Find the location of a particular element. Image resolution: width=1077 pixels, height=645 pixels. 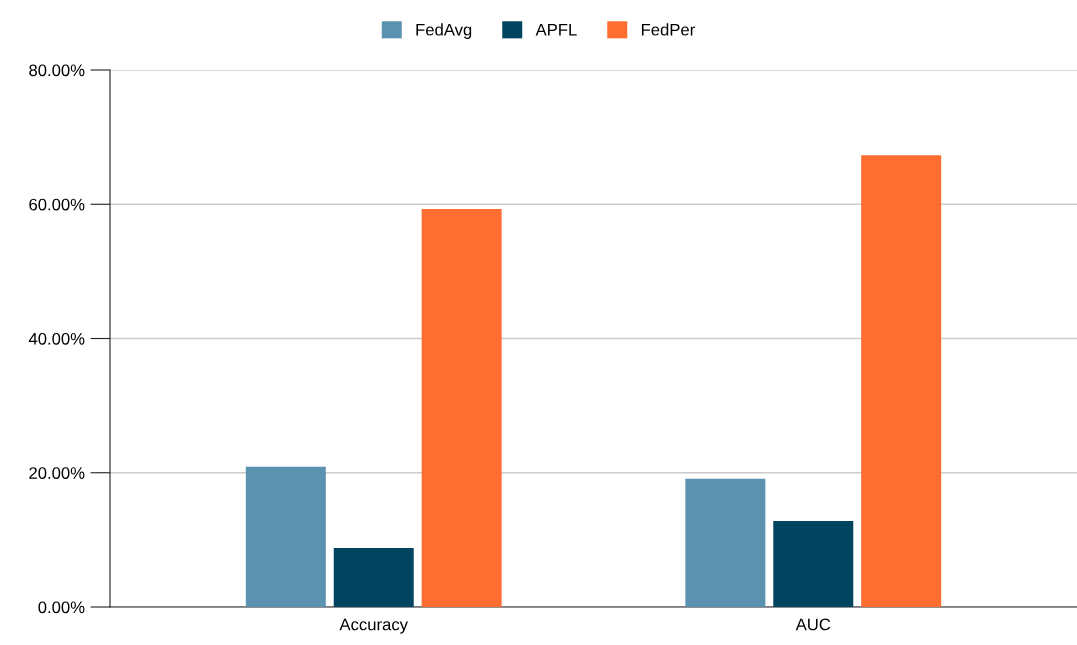

x-tick-label: AUC is located at coordinates (813, 624).